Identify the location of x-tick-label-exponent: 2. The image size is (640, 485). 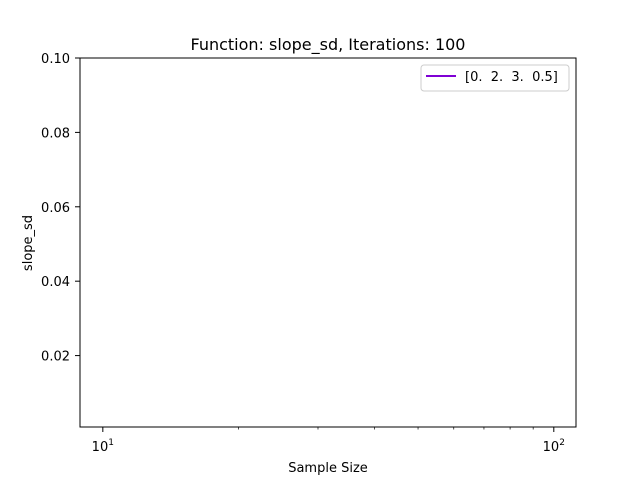
(562, 443).